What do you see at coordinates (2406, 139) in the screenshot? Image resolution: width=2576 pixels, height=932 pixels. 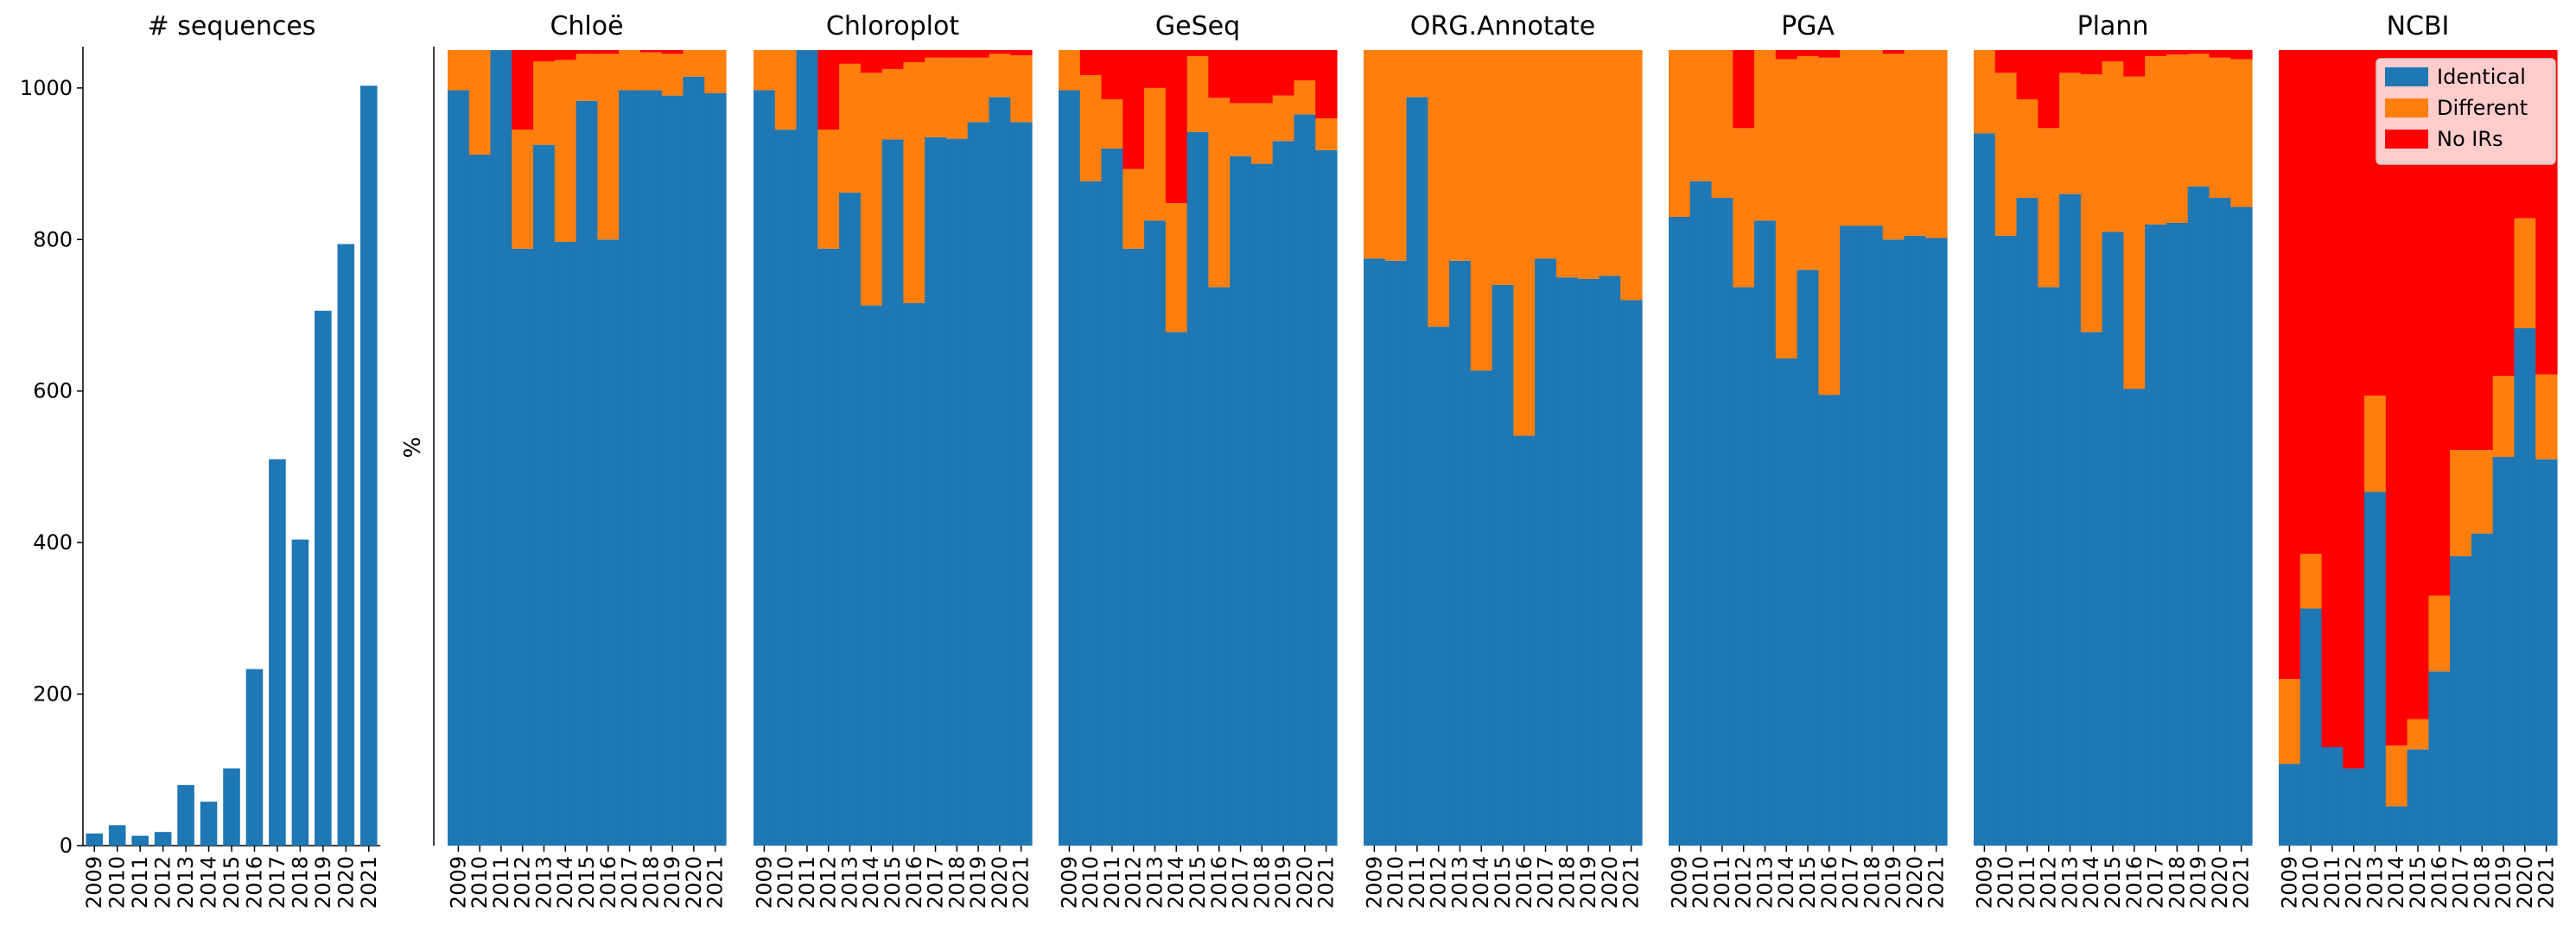 I see `legend-swatch-no-irs` at bounding box center [2406, 139].